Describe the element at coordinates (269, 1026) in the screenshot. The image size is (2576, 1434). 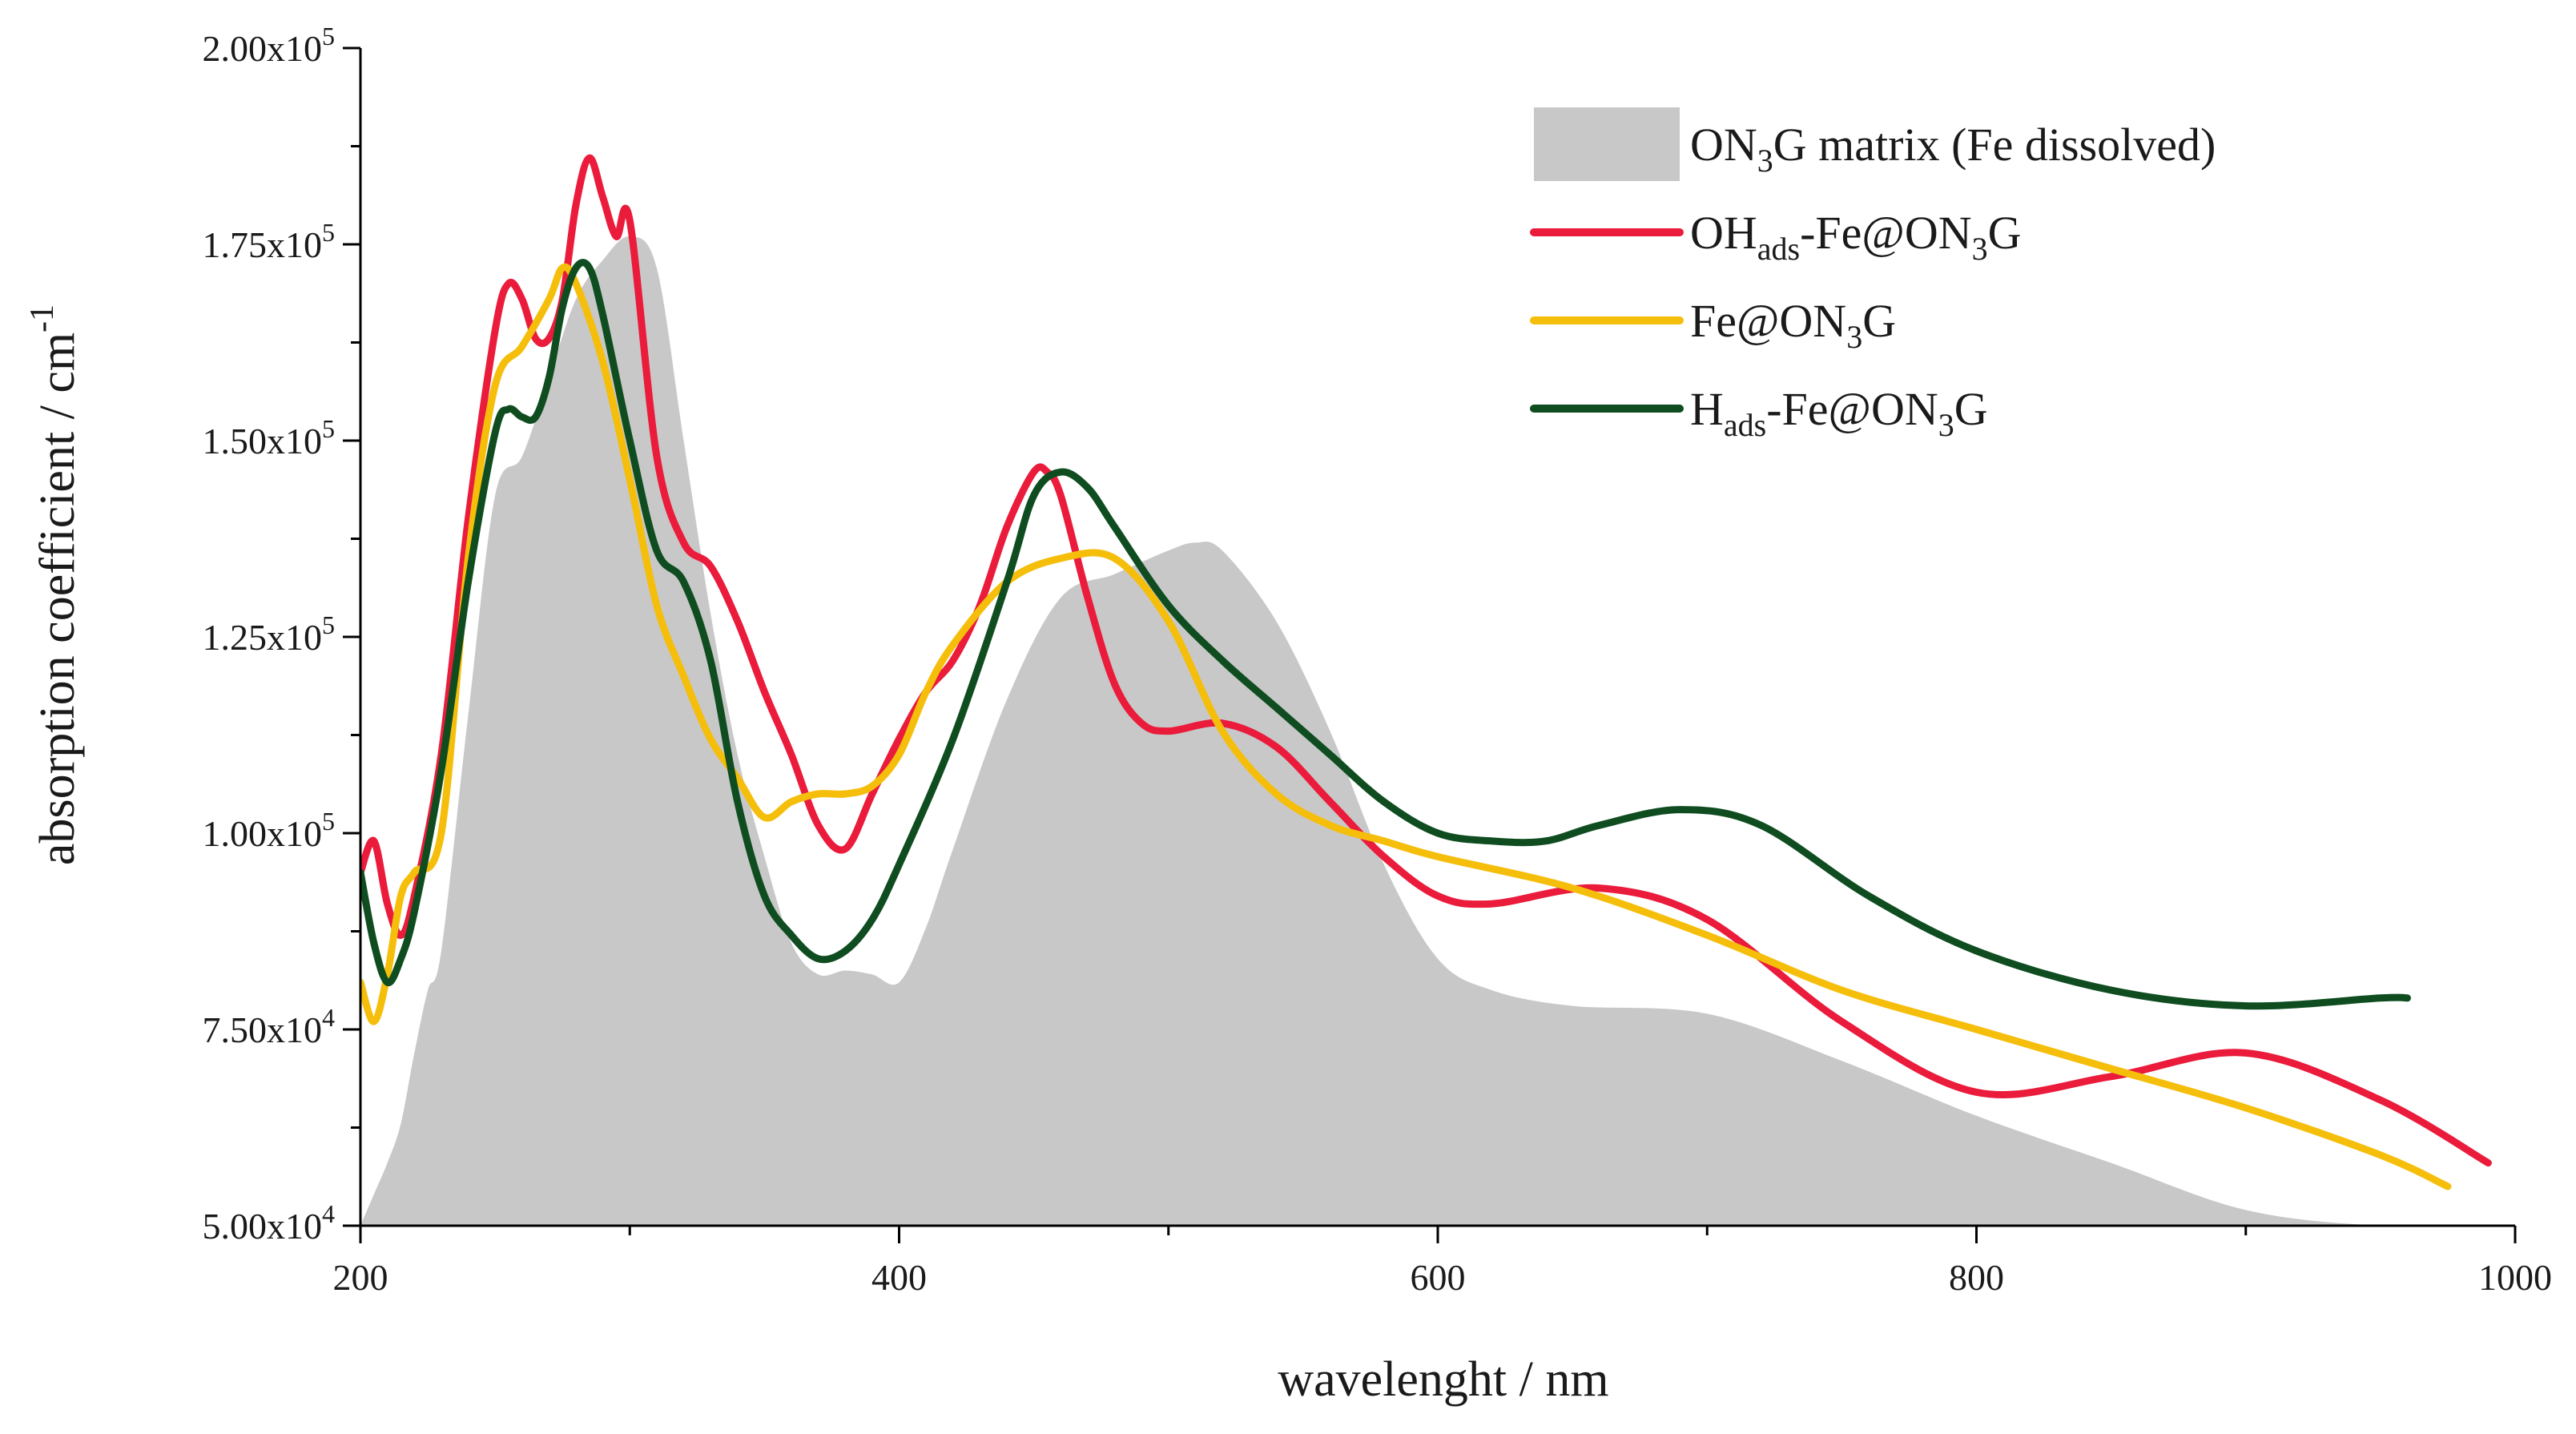
I see `y-tick-label: 7.50x10⁴` at that location.